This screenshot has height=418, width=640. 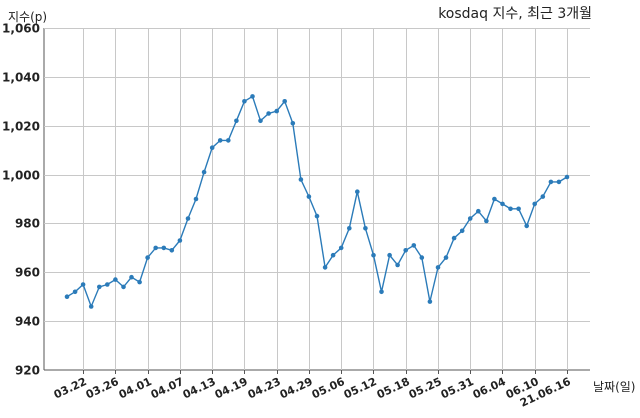 I want to click on x-tick-label: 04.13, so click(x=199, y=388).